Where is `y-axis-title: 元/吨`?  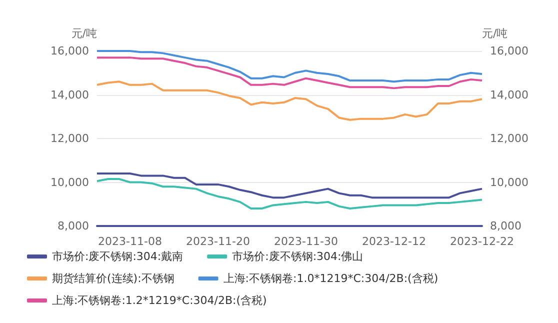 y-axis-title: 元/吨 is located at coordinates (84, 33).